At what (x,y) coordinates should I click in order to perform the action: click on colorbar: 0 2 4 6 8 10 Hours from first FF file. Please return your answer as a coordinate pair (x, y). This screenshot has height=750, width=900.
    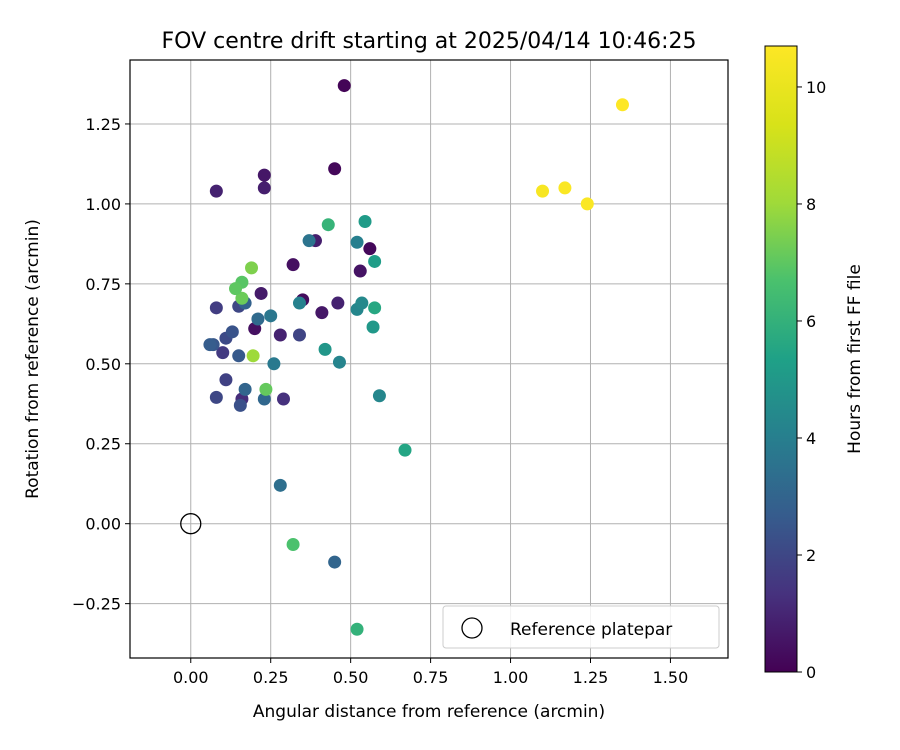
    Looking at the image, I should click on (814, 363).